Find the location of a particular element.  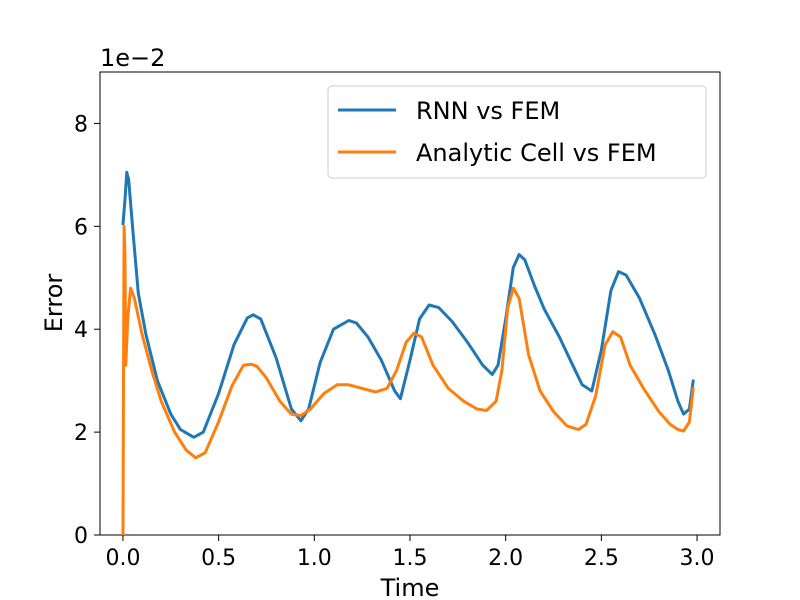

y-tick-label: 2 is located at coordinates (81, 433).